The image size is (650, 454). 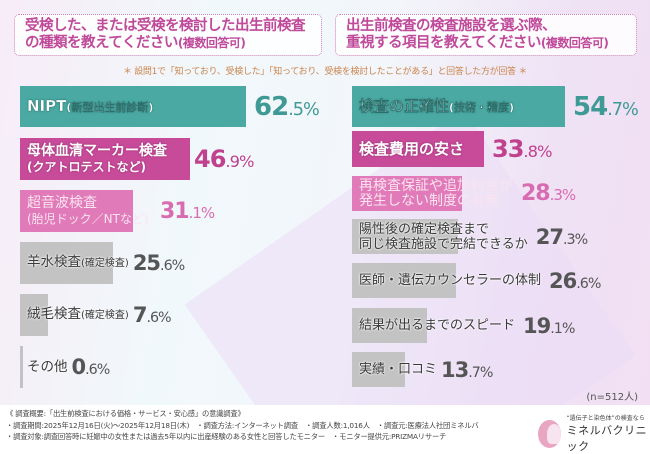 I want to click on bar-value: 46.9%, so click(x=224, y=159).